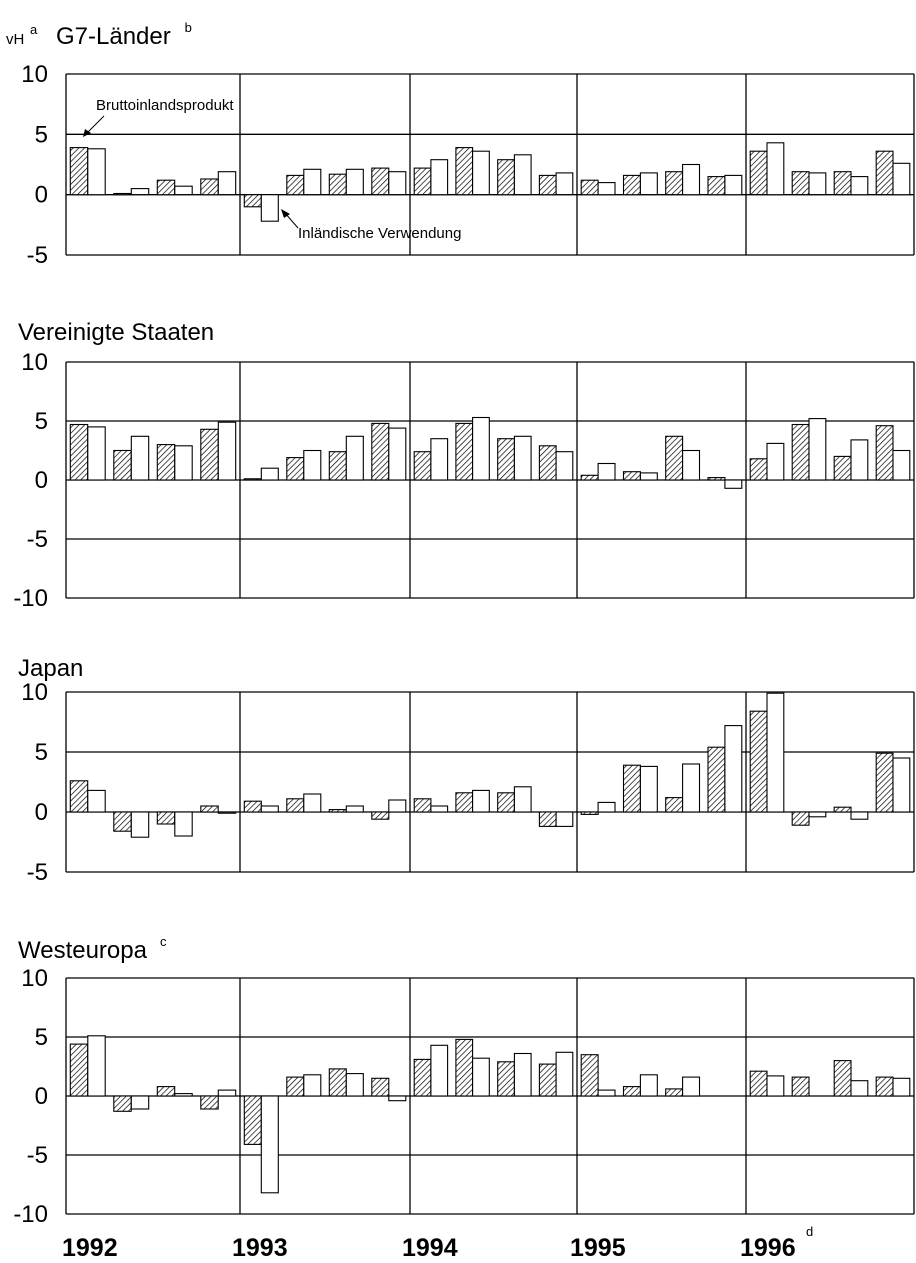 The width and height of the screenshot is (916, 1263). What do you see at coordinates (95, 125) in the screenshot?
I see `annotation-gdp-arrow` at bounding box center [95, 125].